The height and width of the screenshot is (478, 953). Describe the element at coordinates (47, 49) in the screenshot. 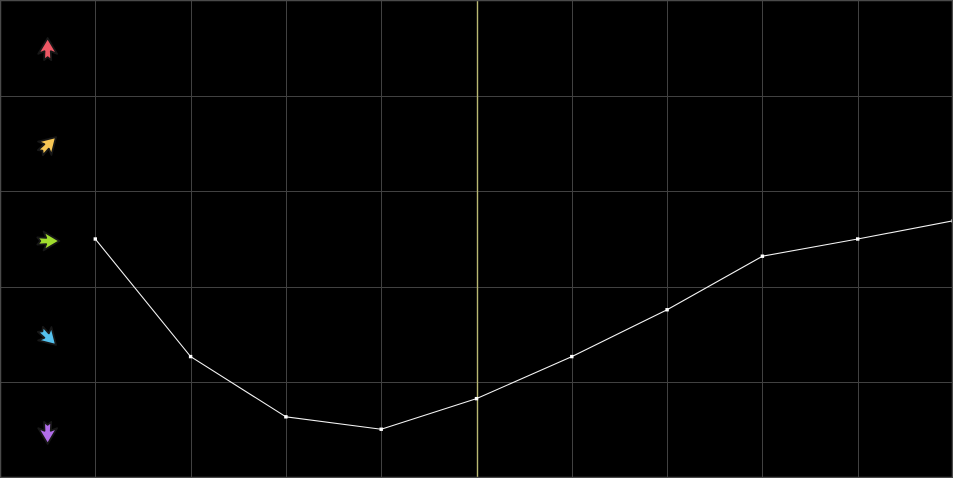

I see `trend-rising-fast-arrow-icon` at that location.